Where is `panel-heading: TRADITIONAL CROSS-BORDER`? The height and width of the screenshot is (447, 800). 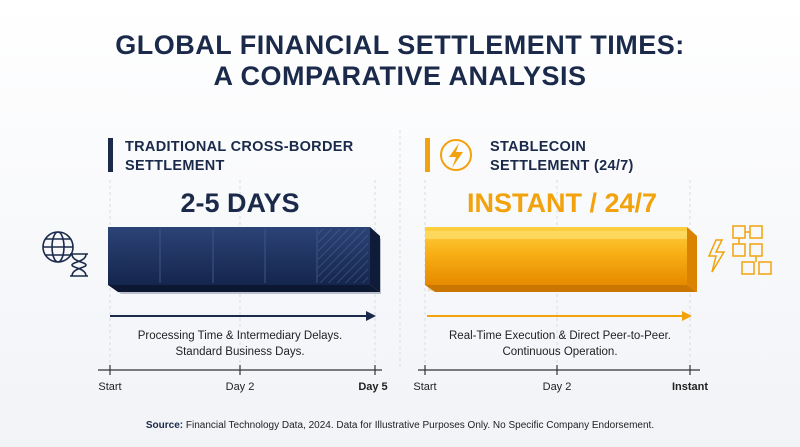
panel-heading: TRADITIONAL CROSS-BORDER is located at coordinates (239, 147).